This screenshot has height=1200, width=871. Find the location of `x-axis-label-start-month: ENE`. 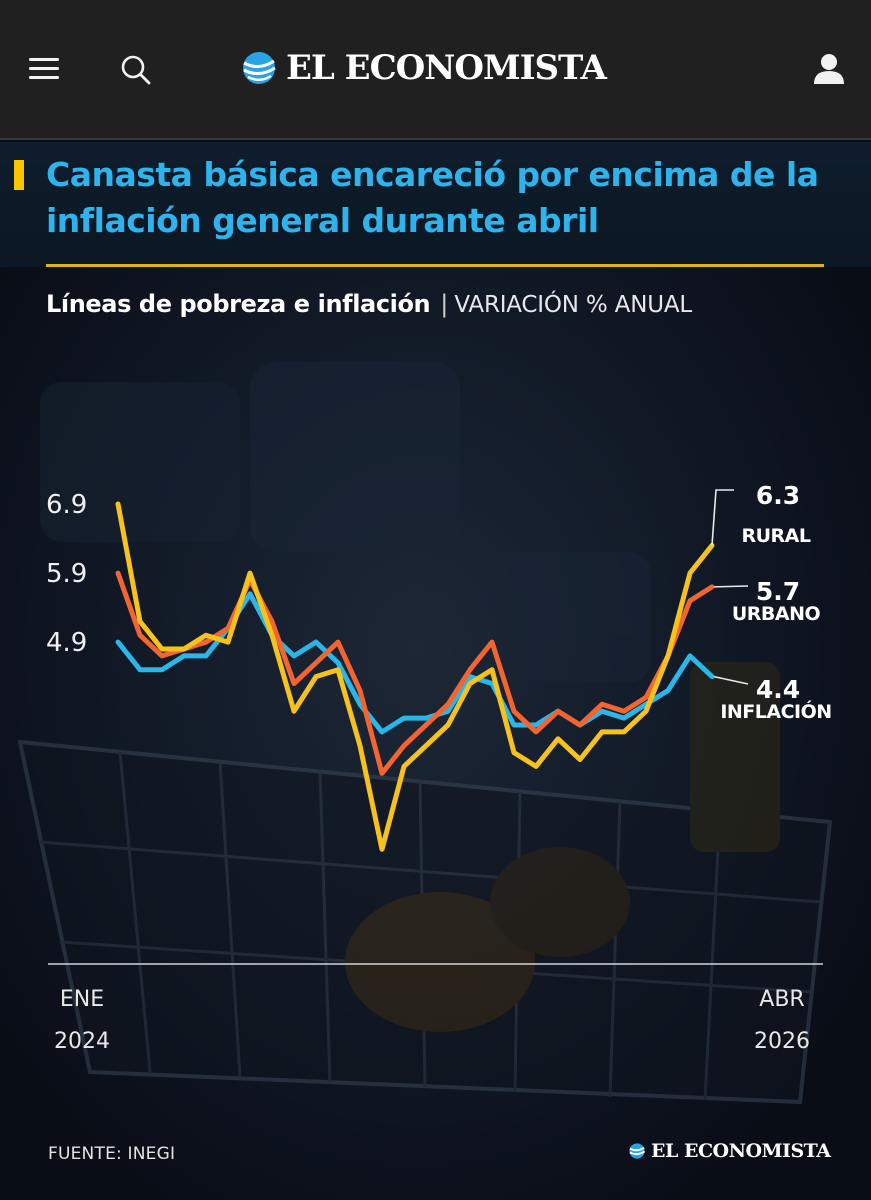

x-axis-label-start-month: ENE is located at coordinates (82, 999).